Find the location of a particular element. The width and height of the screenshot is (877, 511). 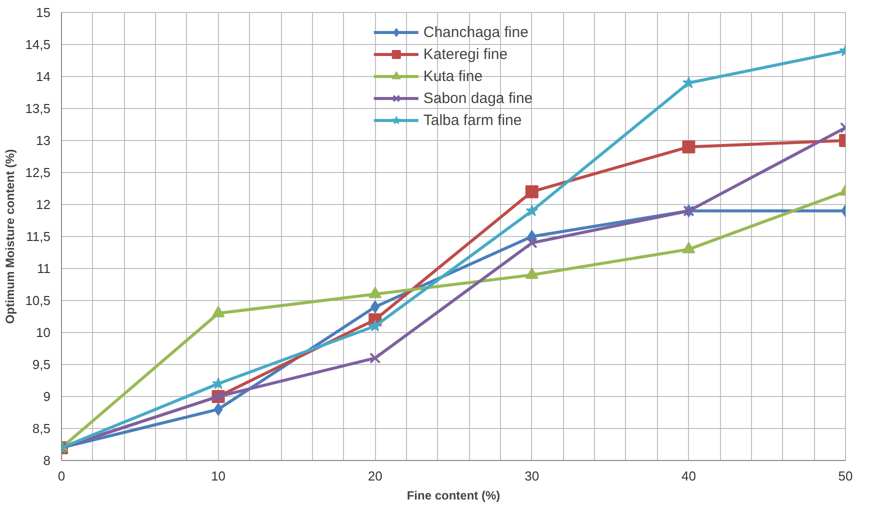

y-tick-label: 15 is located at coordinates (43, 12).